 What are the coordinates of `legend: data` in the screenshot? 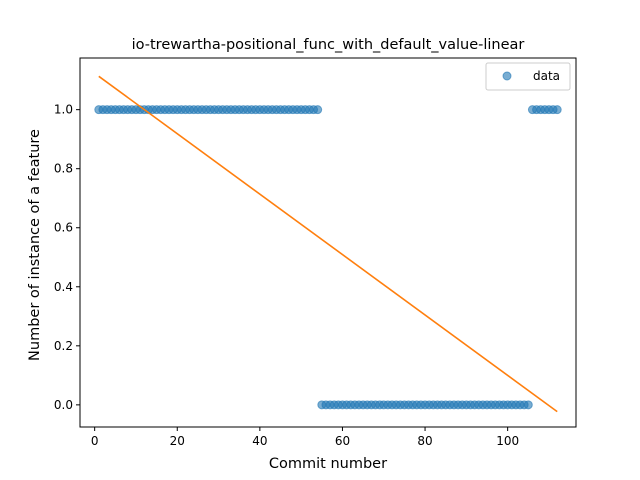 It's located at (528, 76).